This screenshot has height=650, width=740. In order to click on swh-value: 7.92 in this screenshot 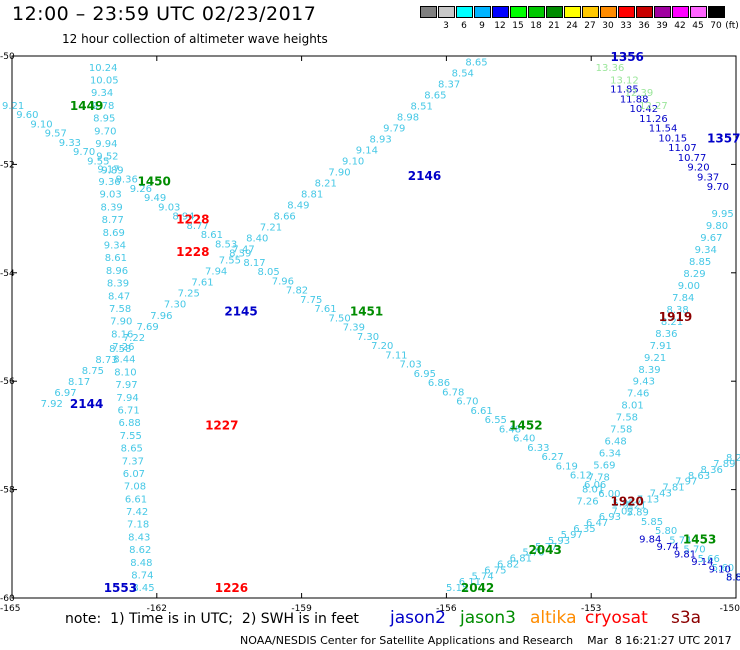, I will do `click(52, 404)`.